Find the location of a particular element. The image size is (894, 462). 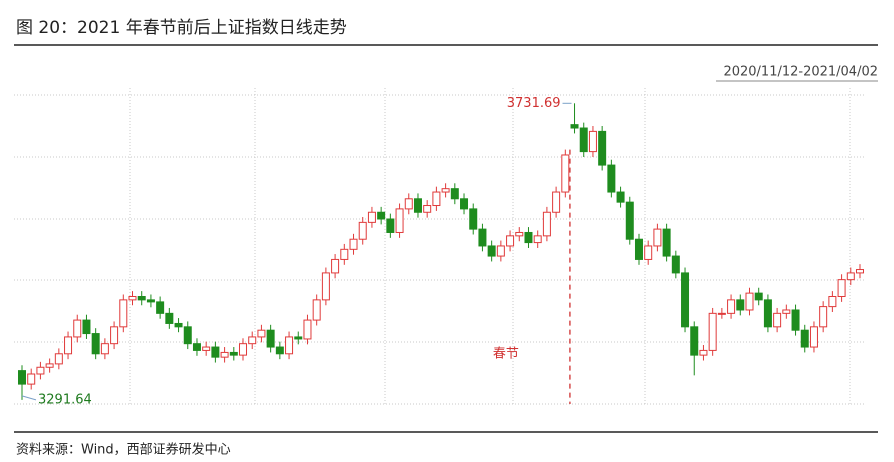

chart-title: 图 20：2021 年春节前后上证指数日线走势 is located at coordinates (181, 28).